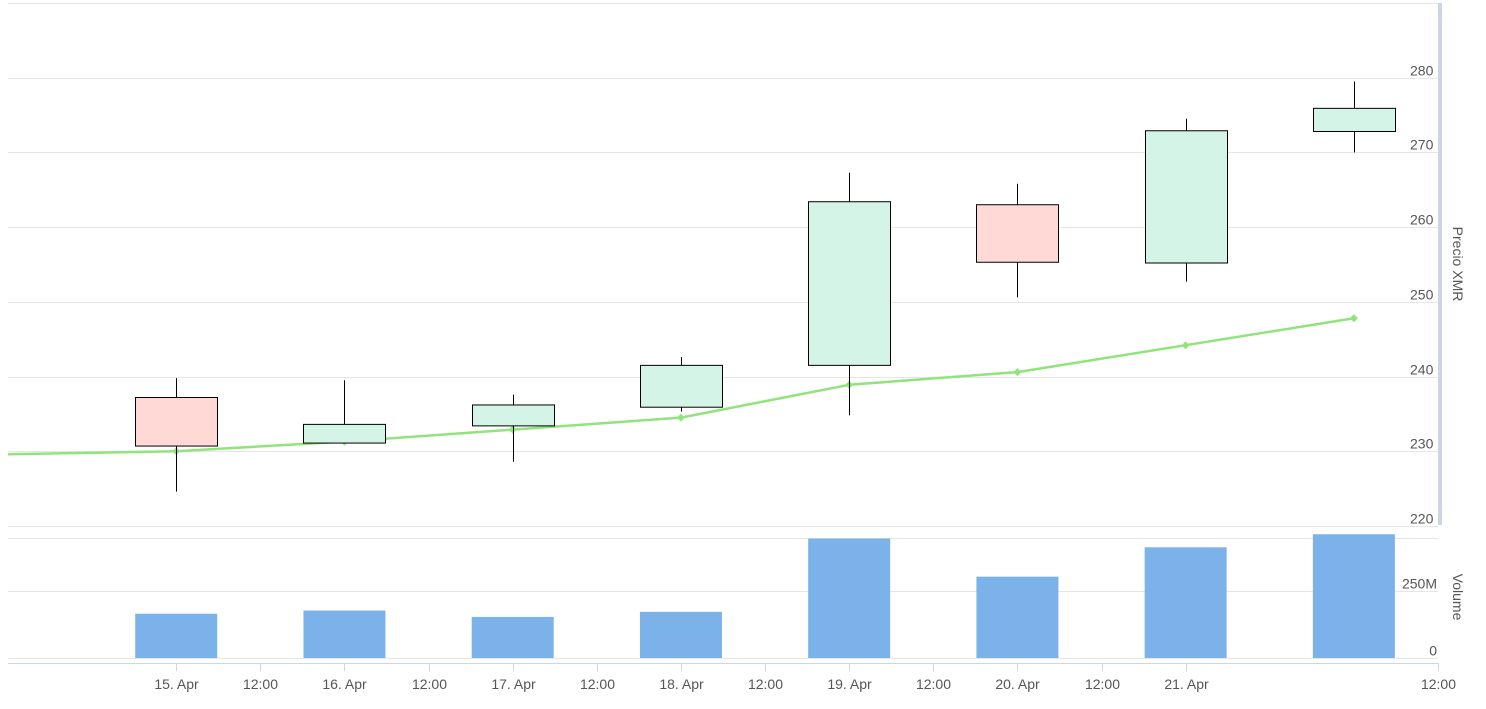 The height and width of the screenshot is (709, 1486). What do you see at coordinates (1186, 684) in the screenshot?
I see `x-tick-label: 21. Apr` at bounding box center [1186, 684].